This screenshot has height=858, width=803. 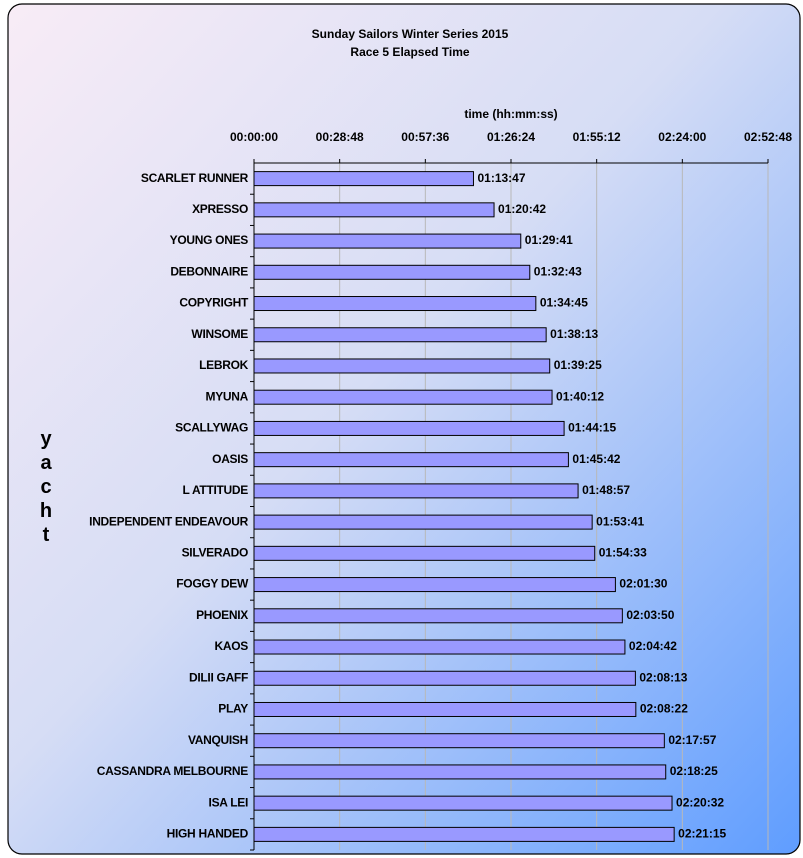 I want to click on y-tick-label: MYUNA, so click(x=227, y=396).